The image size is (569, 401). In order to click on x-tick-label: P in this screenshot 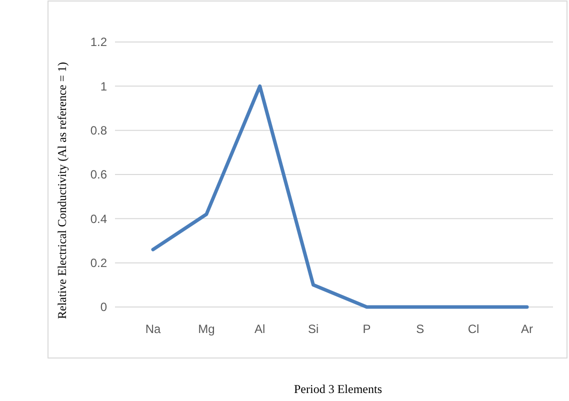, I will do `click(366, 329)`.